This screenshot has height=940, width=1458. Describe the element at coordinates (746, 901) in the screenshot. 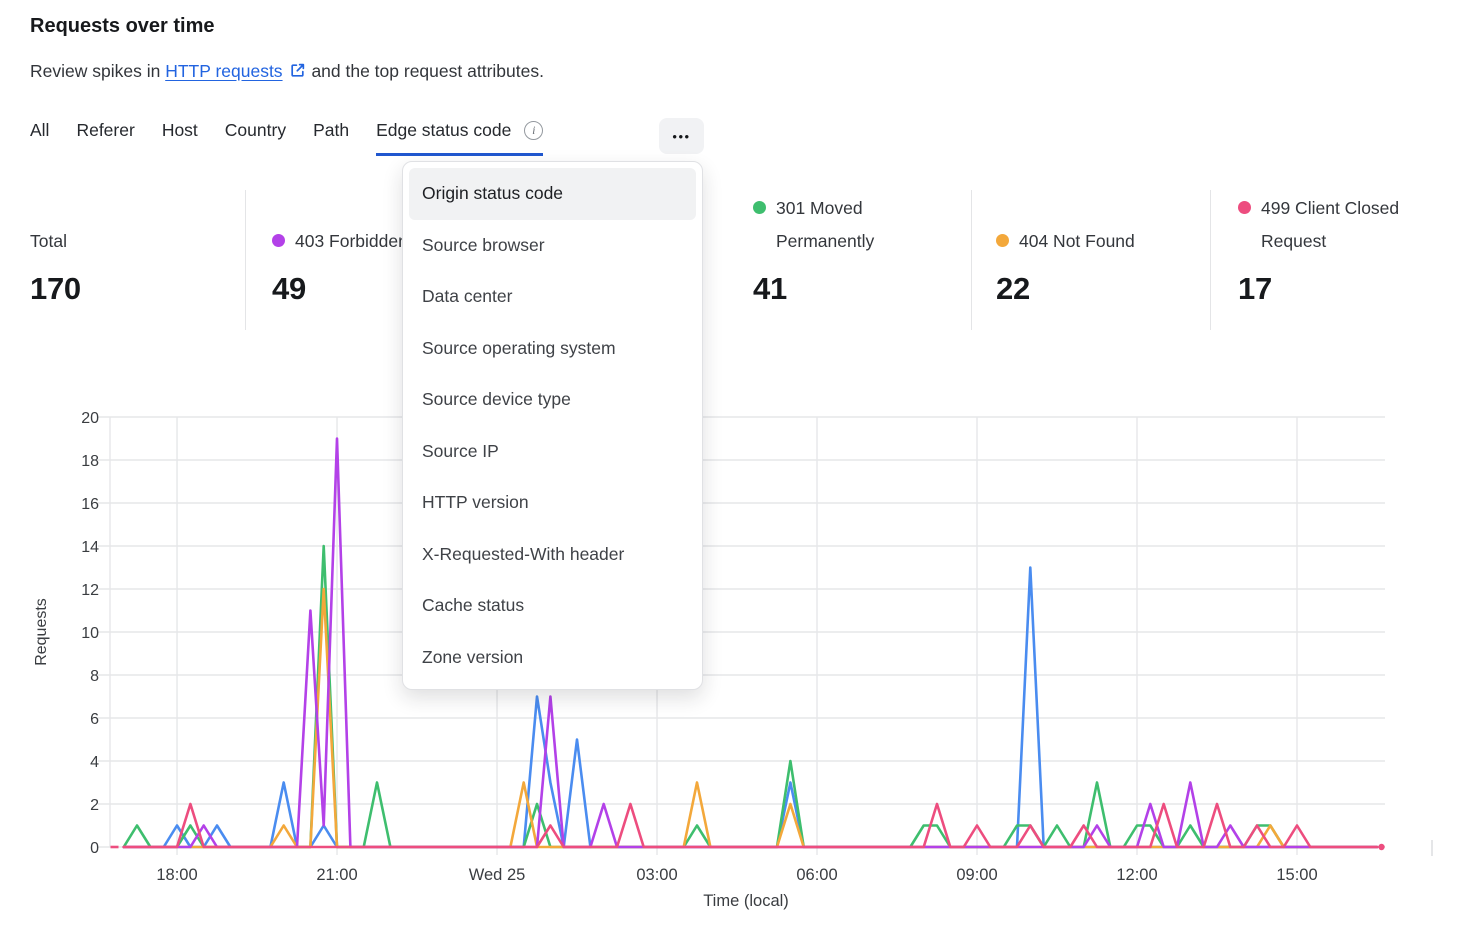

I see `x-axis-title: Time (local)` at that location.